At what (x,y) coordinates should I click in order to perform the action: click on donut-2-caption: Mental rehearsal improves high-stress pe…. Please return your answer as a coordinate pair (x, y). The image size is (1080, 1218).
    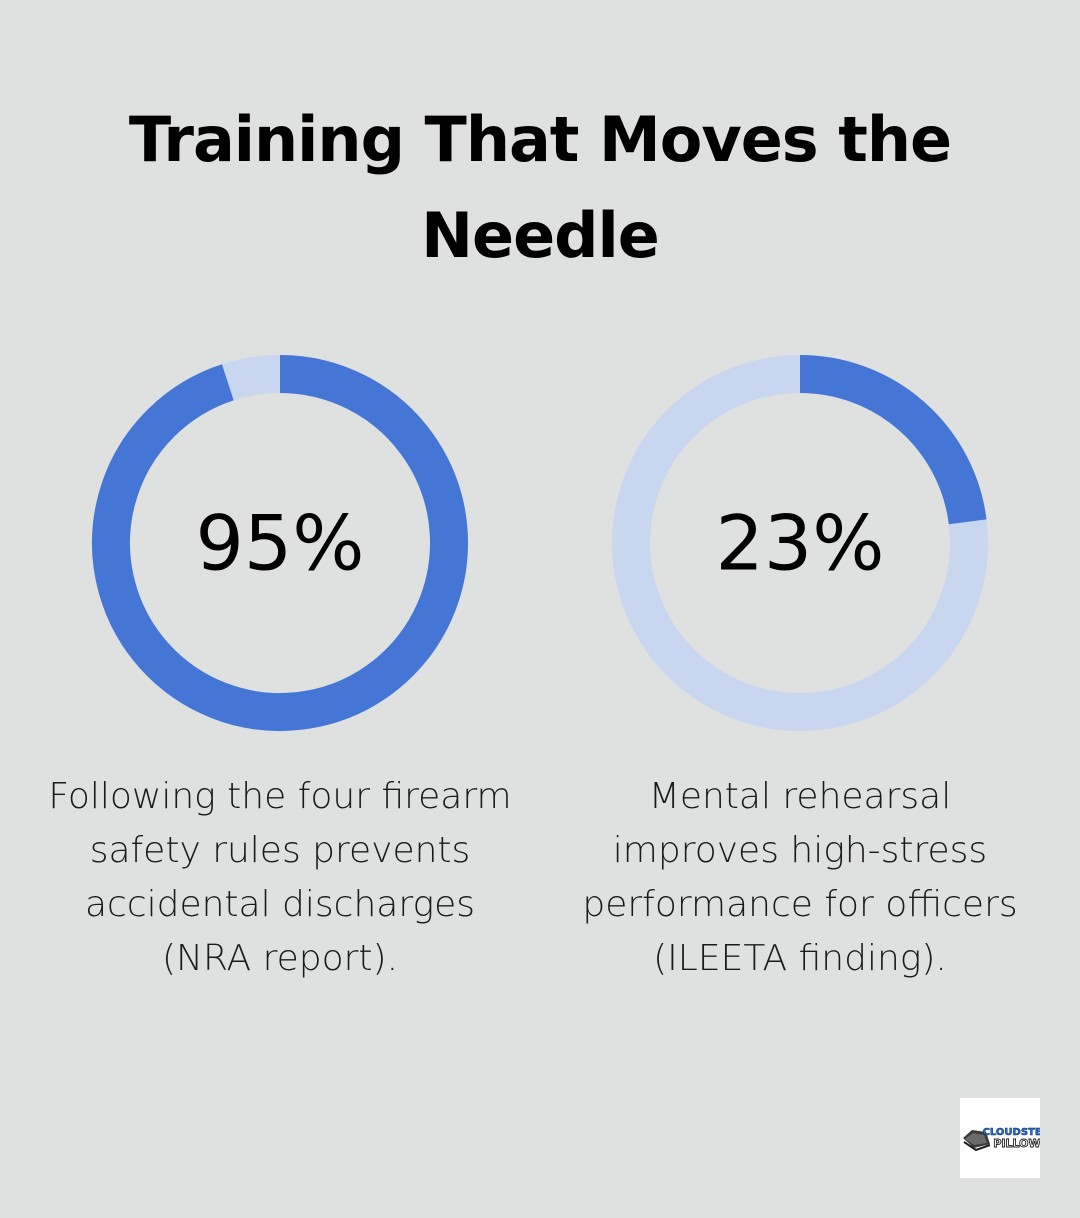
    Looking at the image, I should click on (800, 877).